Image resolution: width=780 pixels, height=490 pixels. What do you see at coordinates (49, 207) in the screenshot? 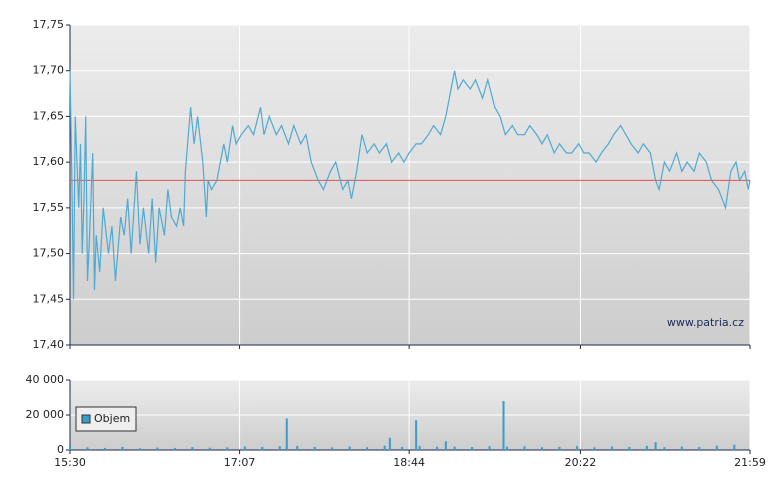
I see `y-tick-label: 17,55` at bounding box center [49, 207].